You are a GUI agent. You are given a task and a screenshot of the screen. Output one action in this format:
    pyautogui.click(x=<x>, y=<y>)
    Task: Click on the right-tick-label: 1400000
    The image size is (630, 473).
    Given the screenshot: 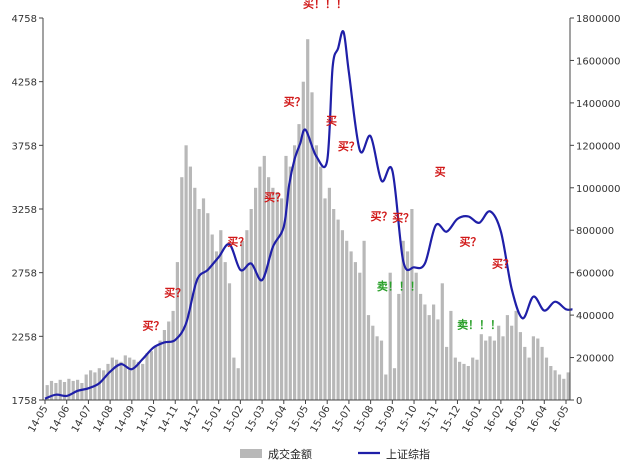 What is the action you would take?
    pyautogui.click(x=598, y=104)
    